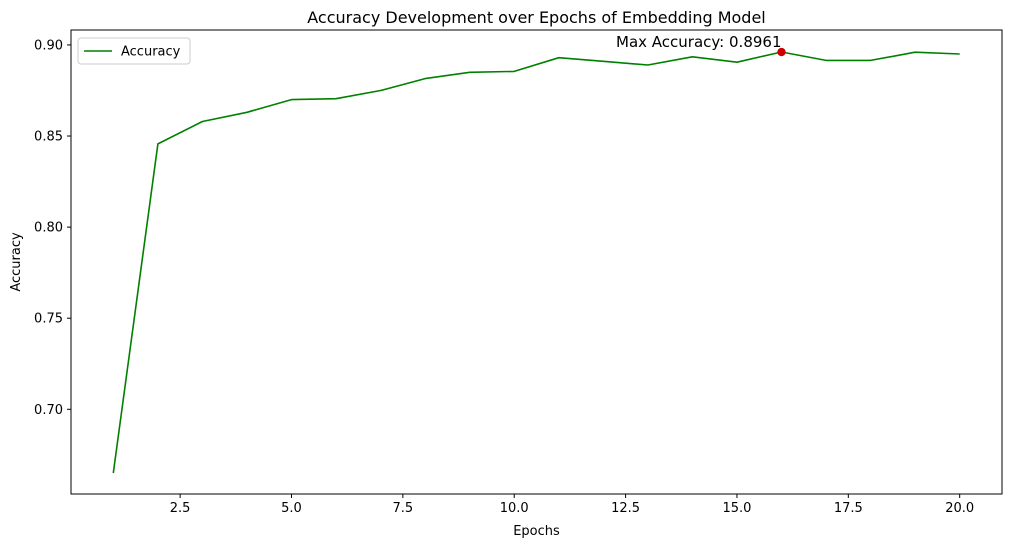 The image size is (1010, 547). I want to click on legend-label: Accuracy, so click(151, 52).